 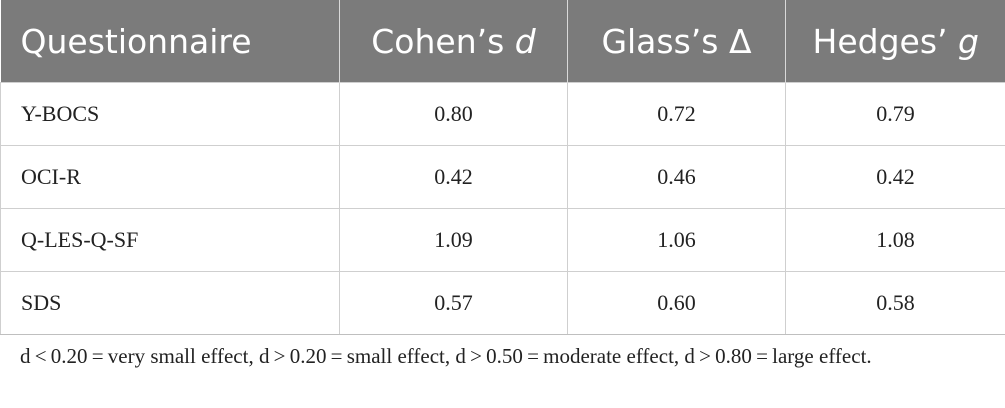 I want to click on header-glass-delta: Glass’s Δ, so click(x=676, y=41).